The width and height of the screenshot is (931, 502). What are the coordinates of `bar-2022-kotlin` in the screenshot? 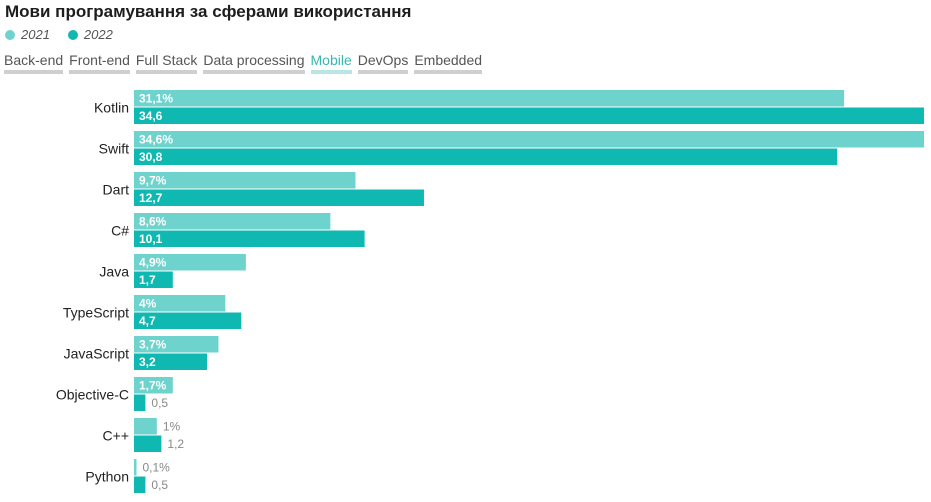 It's located at (529, 115).